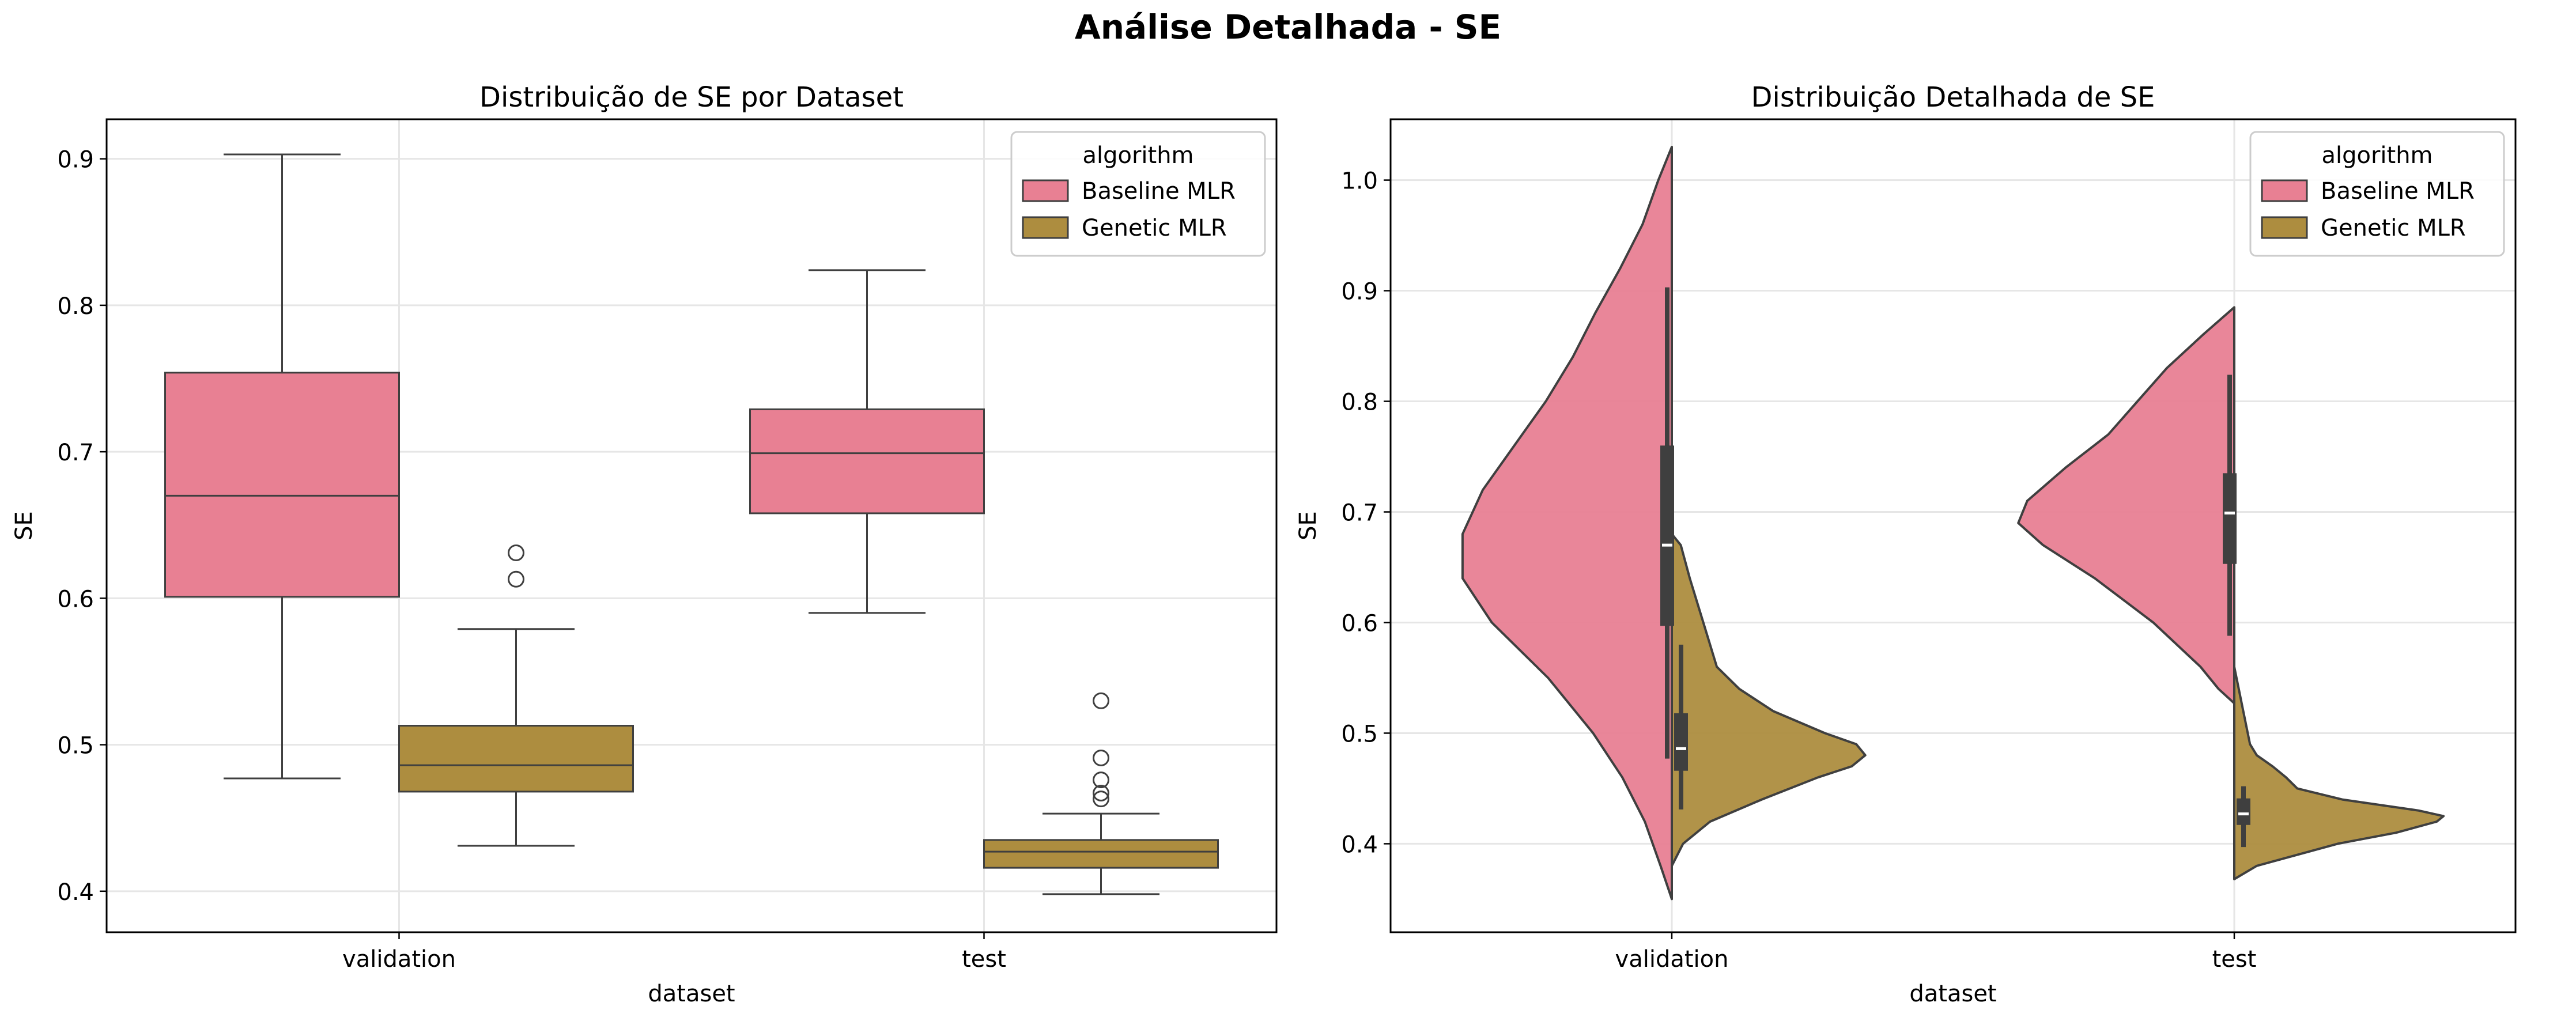  What do you see at coordinates (1953, 97) in the screenshot?
I see `subplot-title: Distribuição Detalhada de SE` at bounding box center [1953, 97].